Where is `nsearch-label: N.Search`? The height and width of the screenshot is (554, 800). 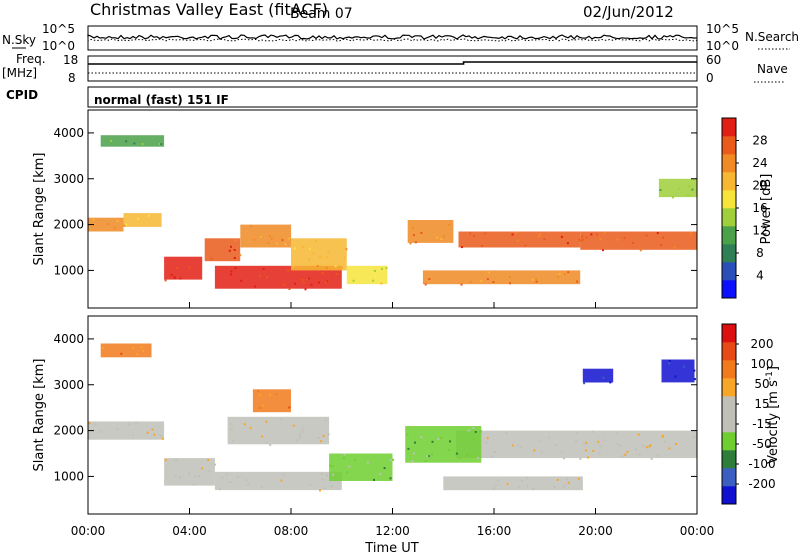 nsearch-label: N.Search is located at coordinates (772, 37).